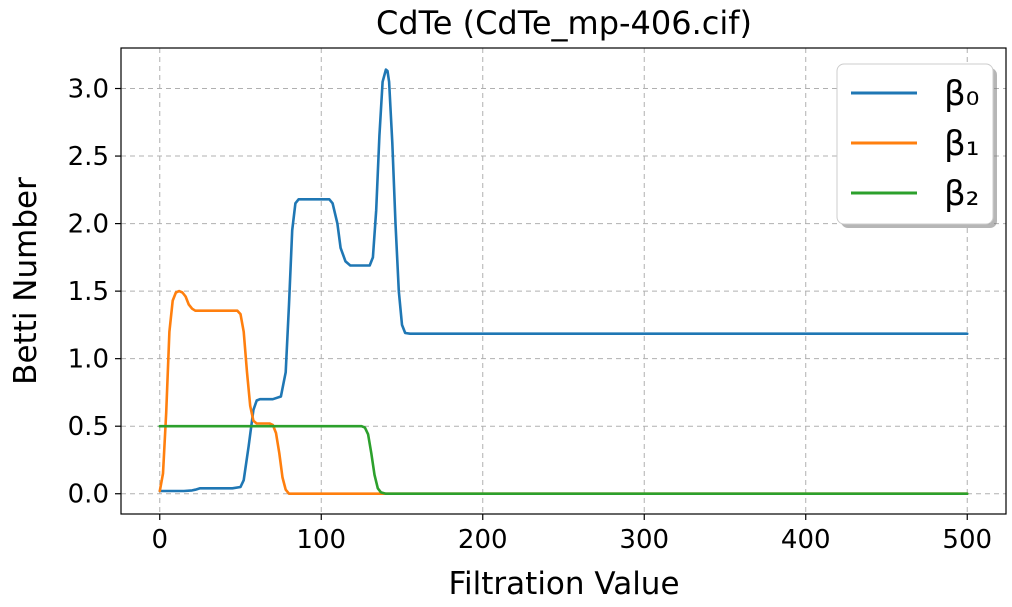 The width and height of the screenshot is (1012, 607). What do you see at coordinates (321, 540) in the screenshot?
I see `x-tick-label: 100` at bounding box center [321, 540].